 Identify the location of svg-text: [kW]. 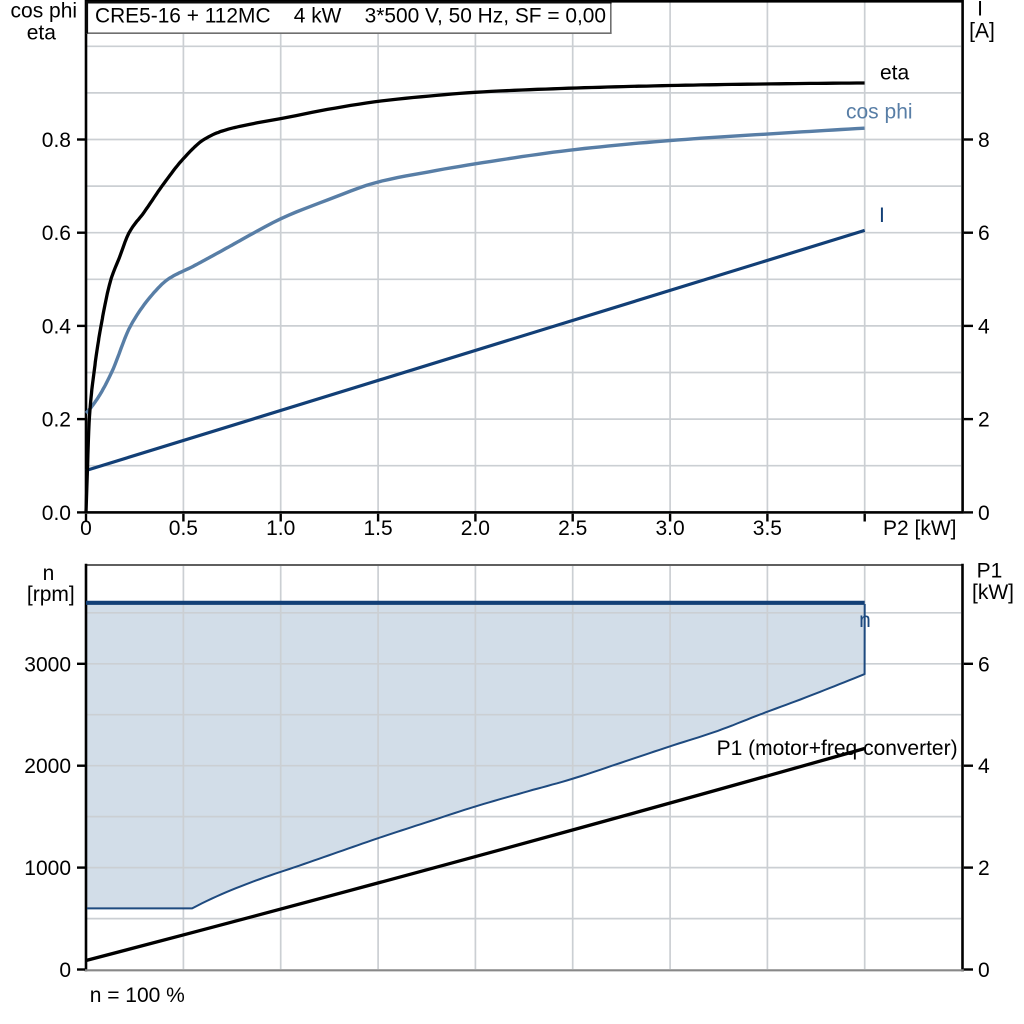
(993, 592).